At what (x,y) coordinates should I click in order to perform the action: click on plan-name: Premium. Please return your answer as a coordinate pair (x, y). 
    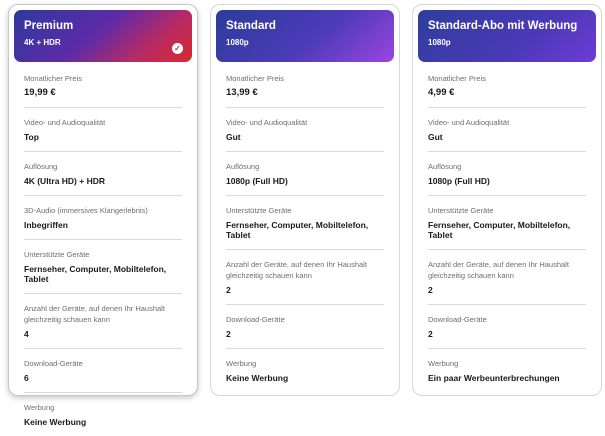
    Looking at the image, I should click on (49, 26).